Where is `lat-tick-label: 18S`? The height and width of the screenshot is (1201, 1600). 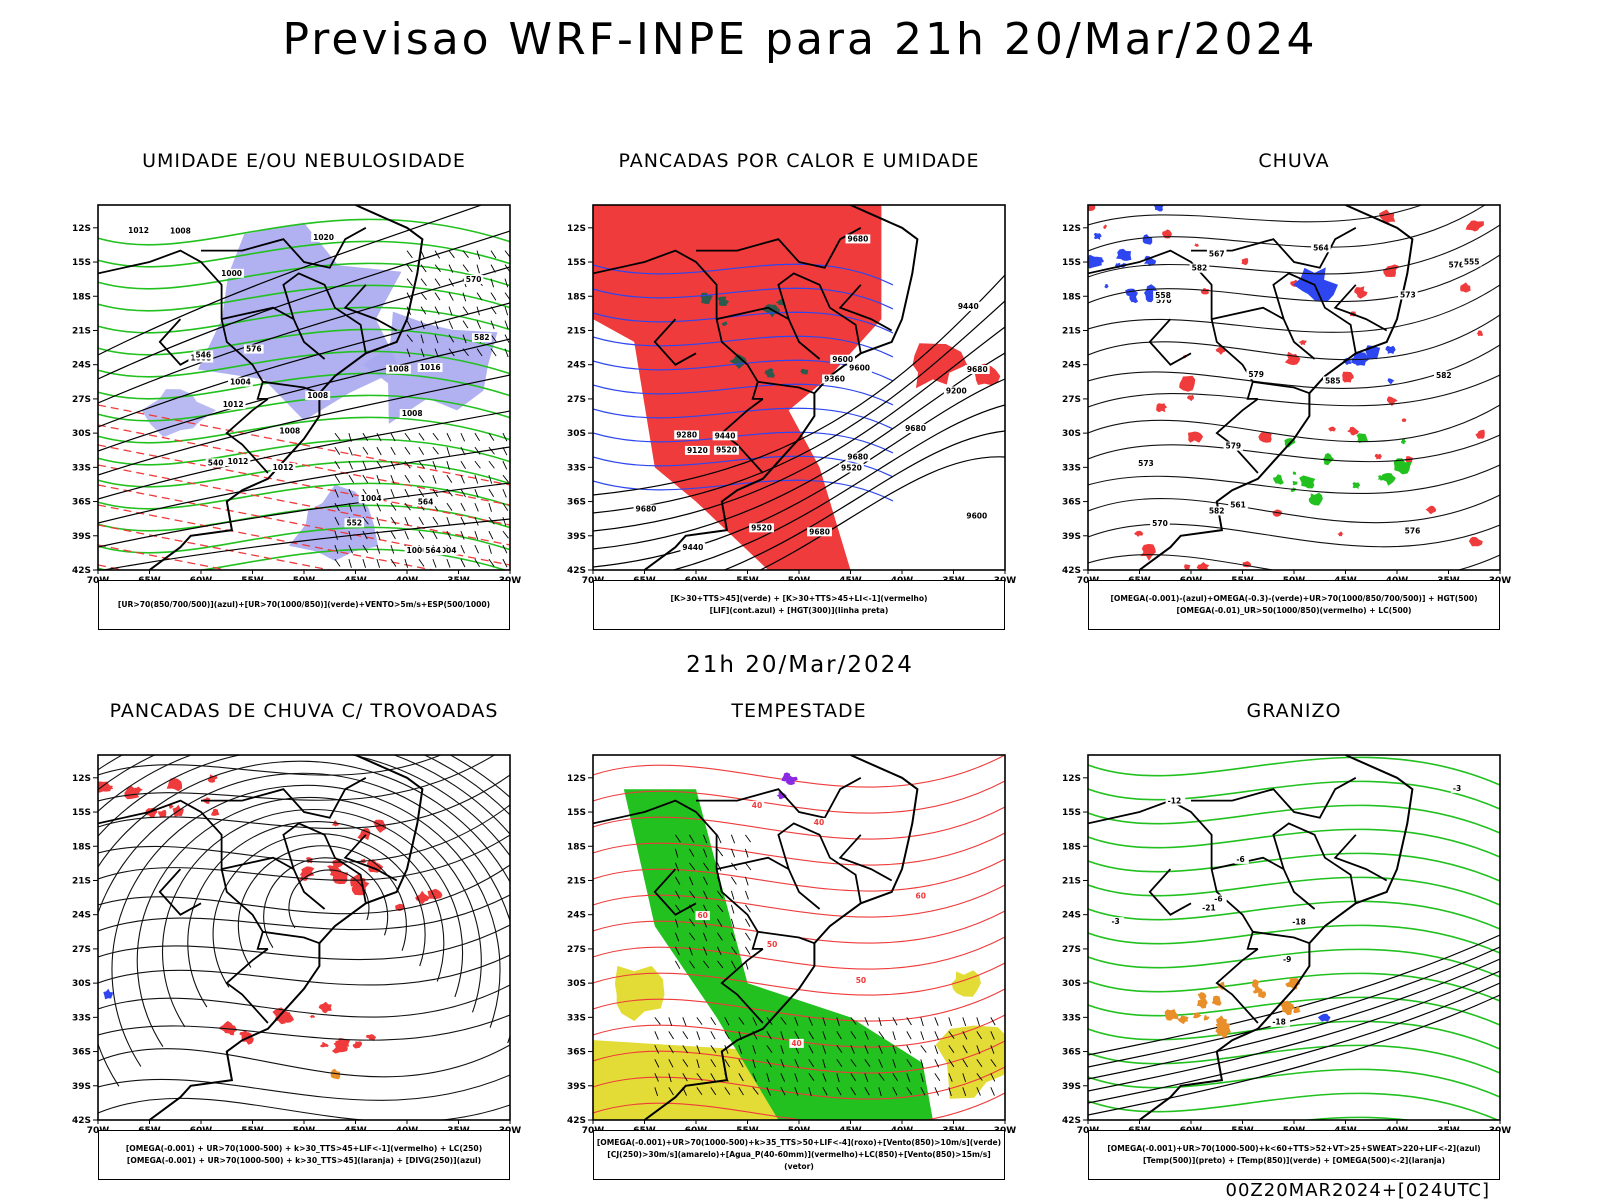
lat-tick-label: 18S is located at coordinates (1071, 297).